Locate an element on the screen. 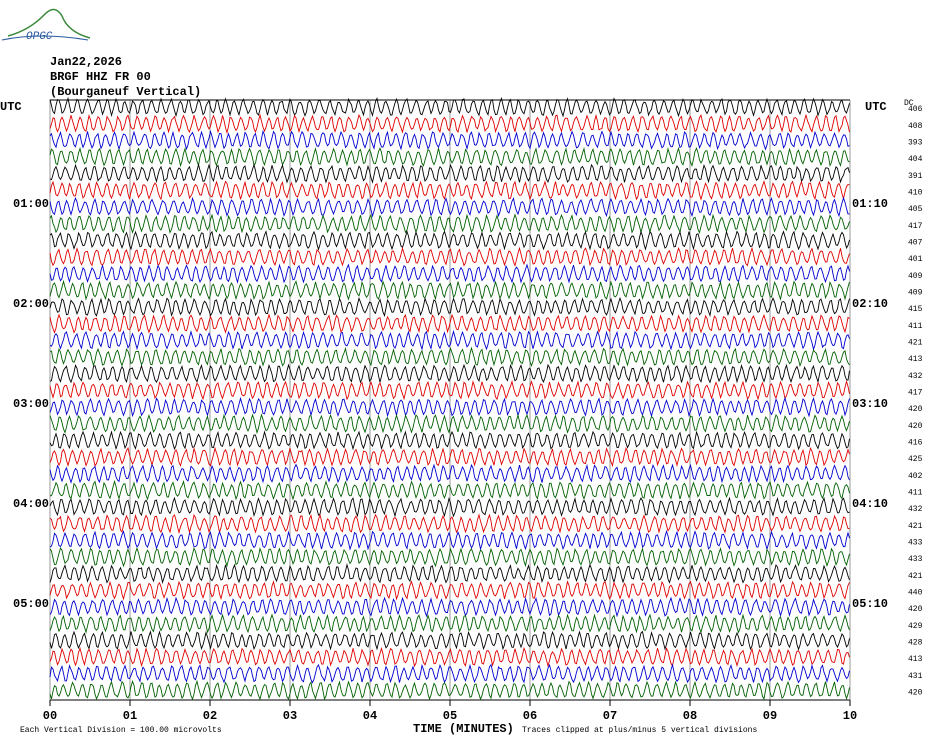 This screenshot has width=930, height=744. dc-value: 404 is located at coordinates (915, 159).